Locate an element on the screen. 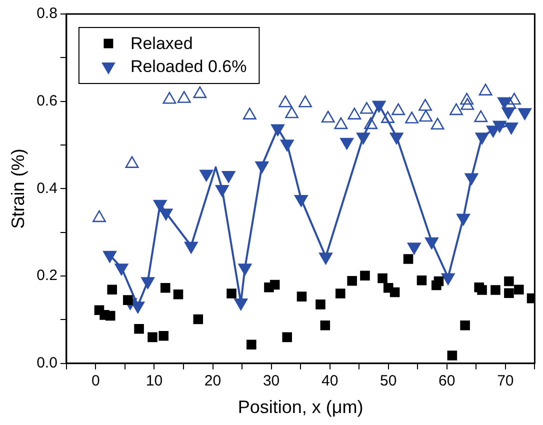  x-tick-label: 40 is located at coordinates (330, 381).